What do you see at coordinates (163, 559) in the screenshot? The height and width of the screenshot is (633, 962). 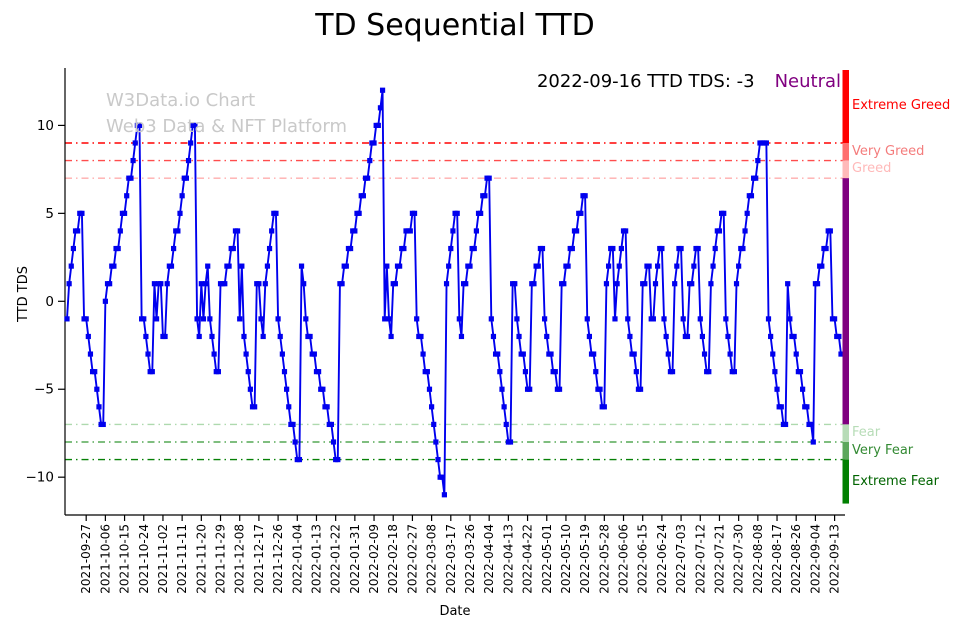 I see `x-tick-label: 2021-11-02` at bounding box center [163, 559].